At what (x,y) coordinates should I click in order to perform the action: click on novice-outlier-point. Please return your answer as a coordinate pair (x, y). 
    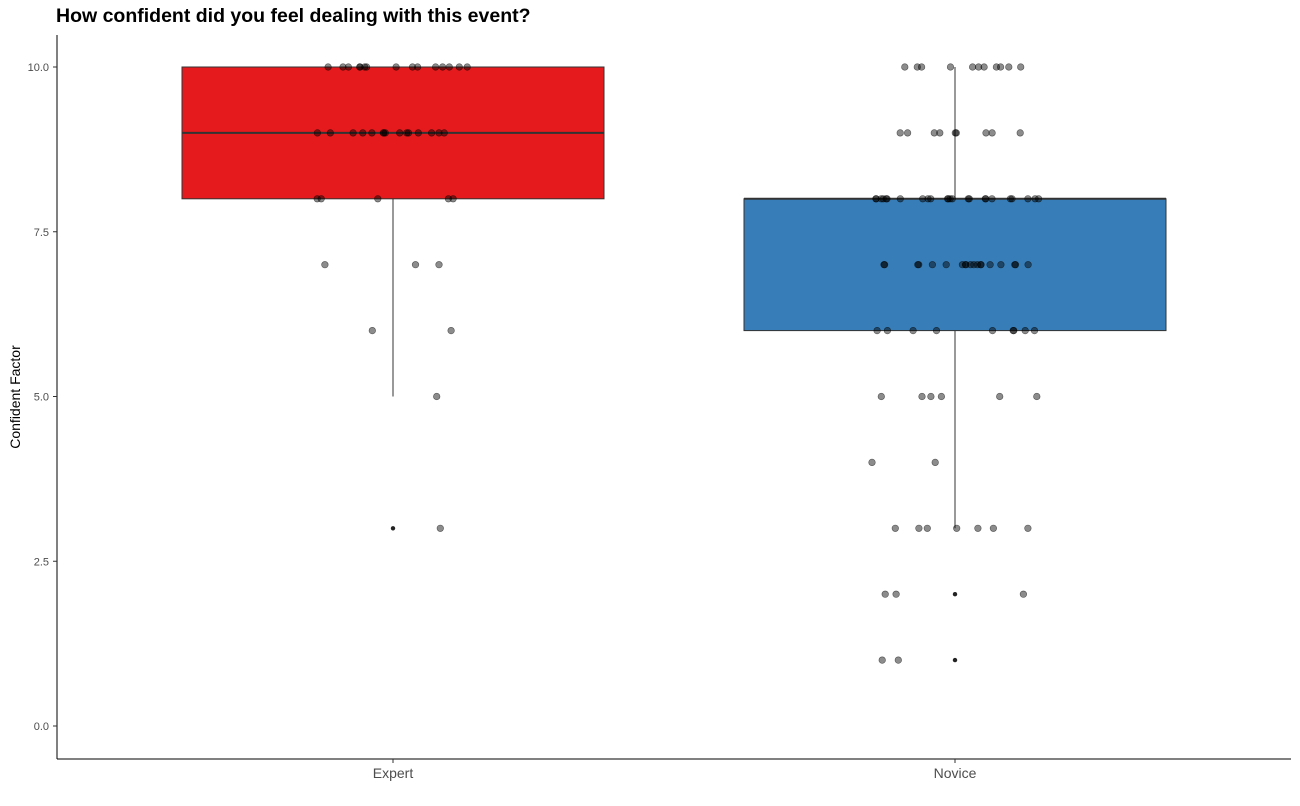
    Looking at the image, I should click on (955, 660).